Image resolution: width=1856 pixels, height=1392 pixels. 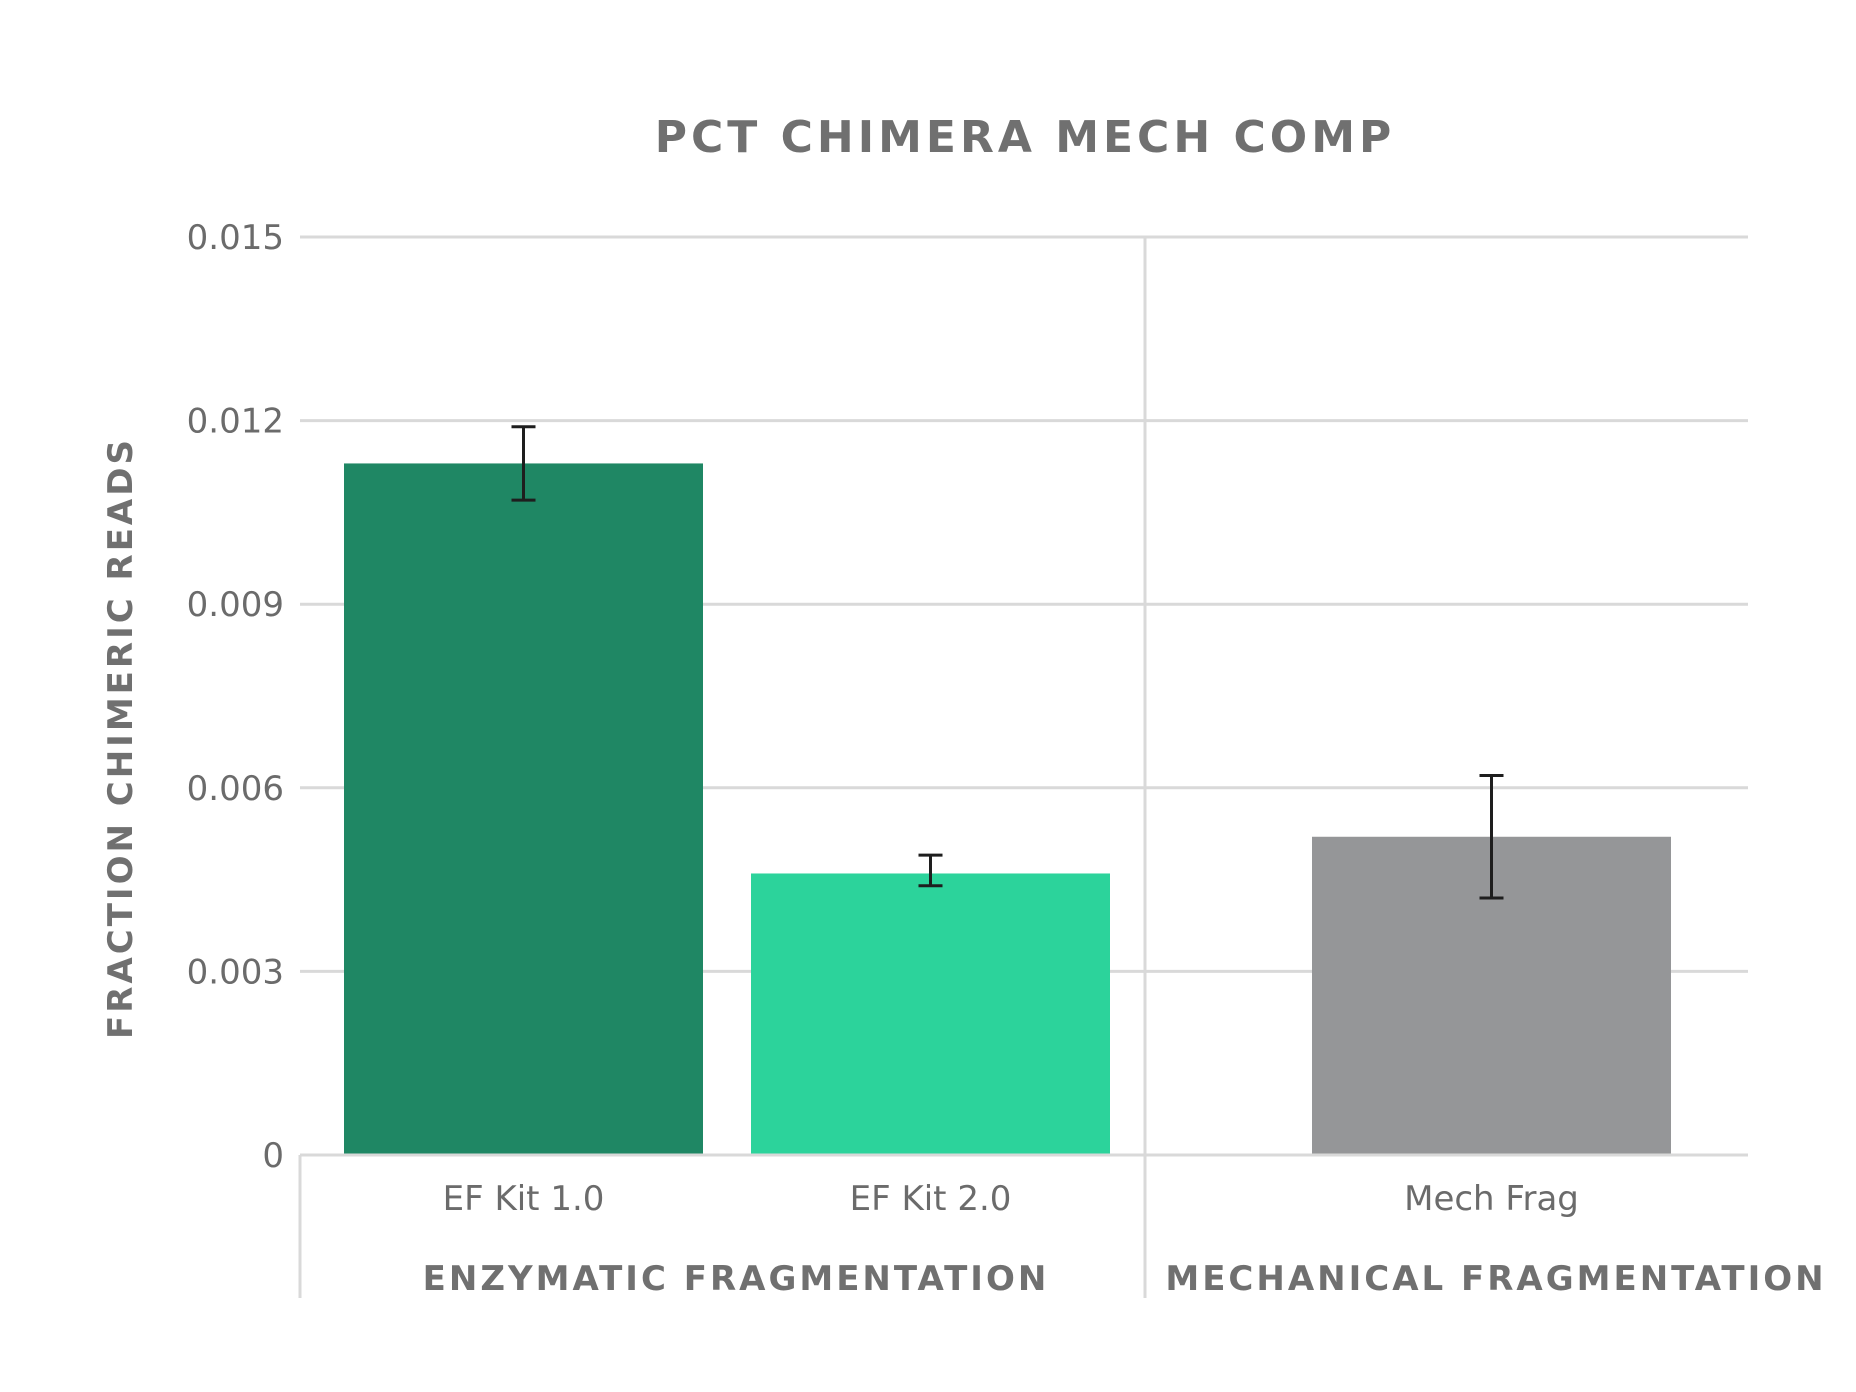 I want to click on y-tick-label-0.003: 0.003, so click(x=235, y=972).